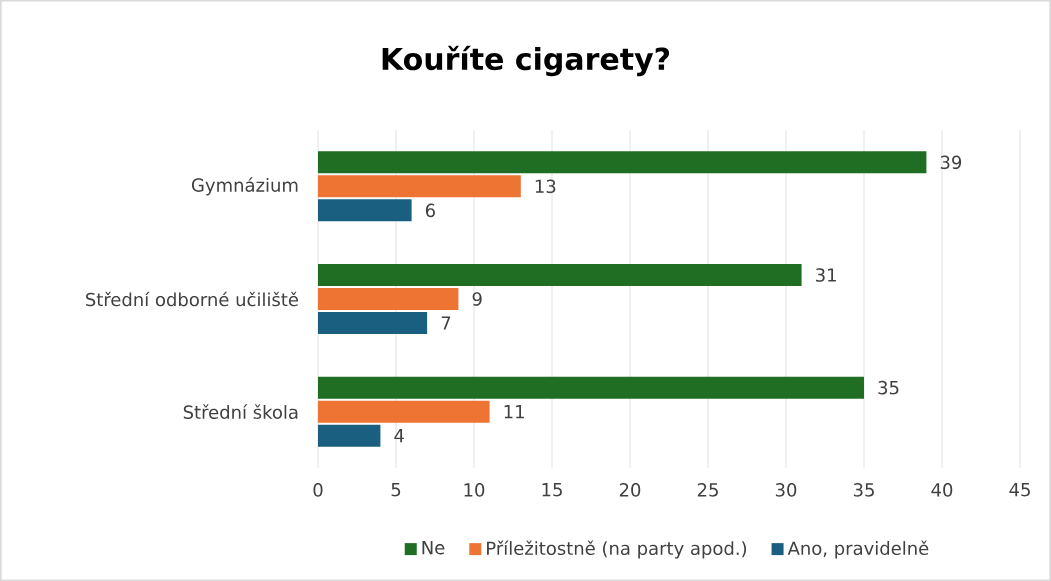 This screenshot has width=1051, height=581. What do you see at coordinates (826, 275) in the screenshot?
I see `data-label: 31` at bounding box center [826, 275].